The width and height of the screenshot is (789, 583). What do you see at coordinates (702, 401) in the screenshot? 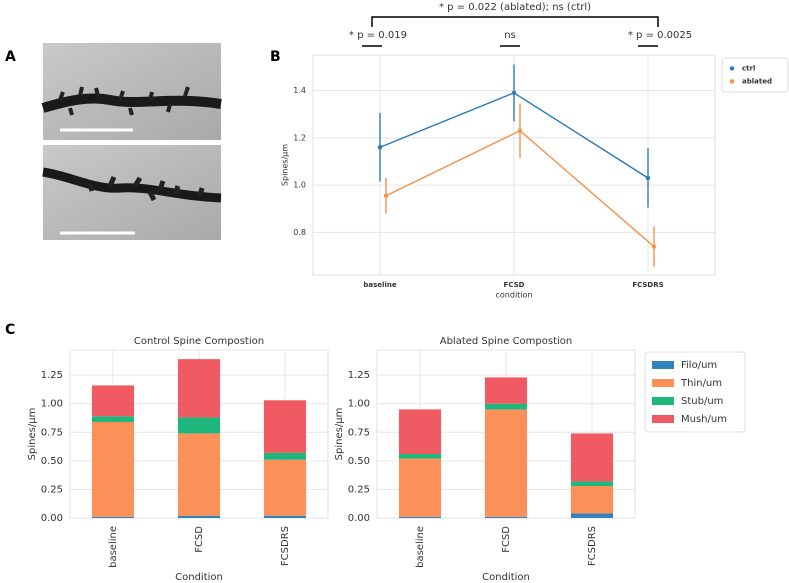
I see `legend-label: Stub/um` at bounding box center [702, 401].